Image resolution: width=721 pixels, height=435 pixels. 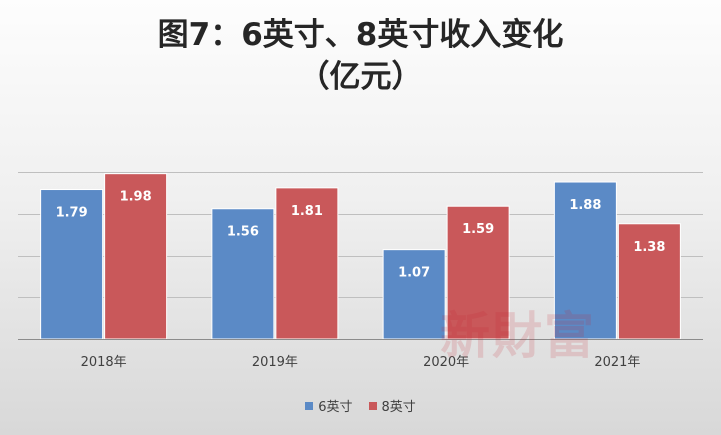 I want to click on data-label: 1.56, so click(x=243, y=232).